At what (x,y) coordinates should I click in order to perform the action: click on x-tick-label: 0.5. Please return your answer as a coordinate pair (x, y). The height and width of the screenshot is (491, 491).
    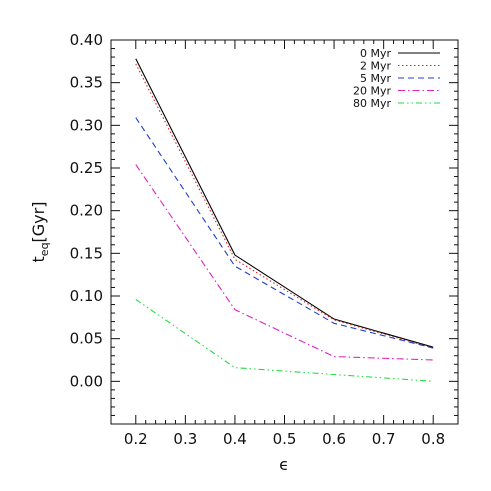
    Looking at the image, I should click on (285, 439).